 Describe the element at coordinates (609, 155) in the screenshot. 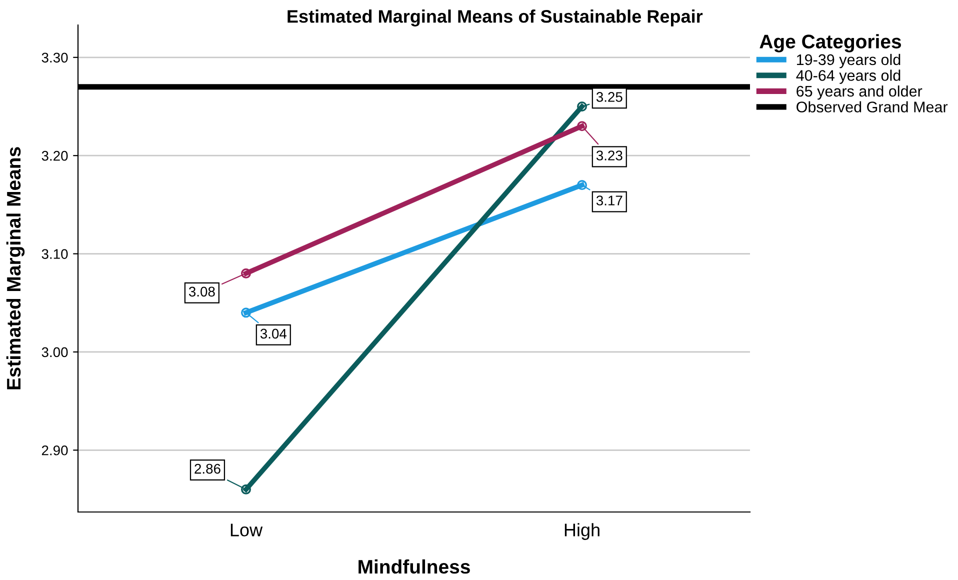

I see `data-label: 3.23` at that location.